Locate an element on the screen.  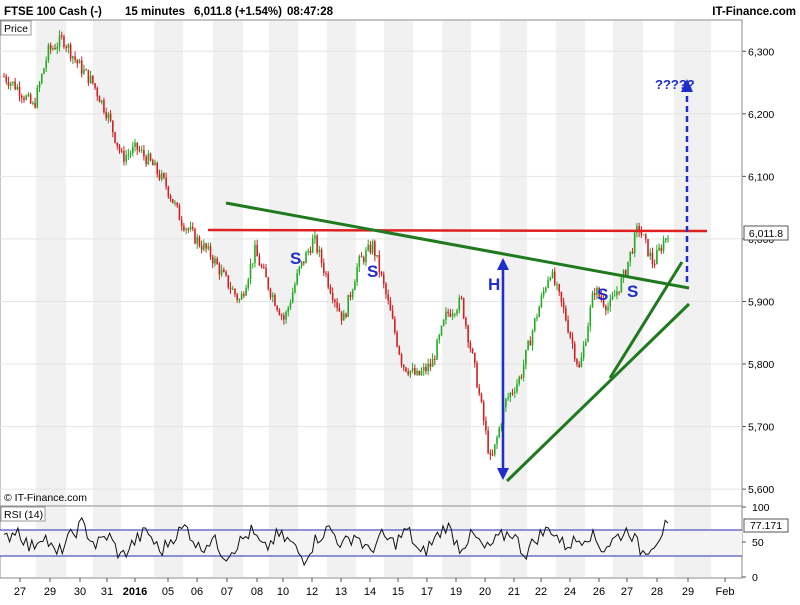
descending-trendline is located at coordinates (457, 245).